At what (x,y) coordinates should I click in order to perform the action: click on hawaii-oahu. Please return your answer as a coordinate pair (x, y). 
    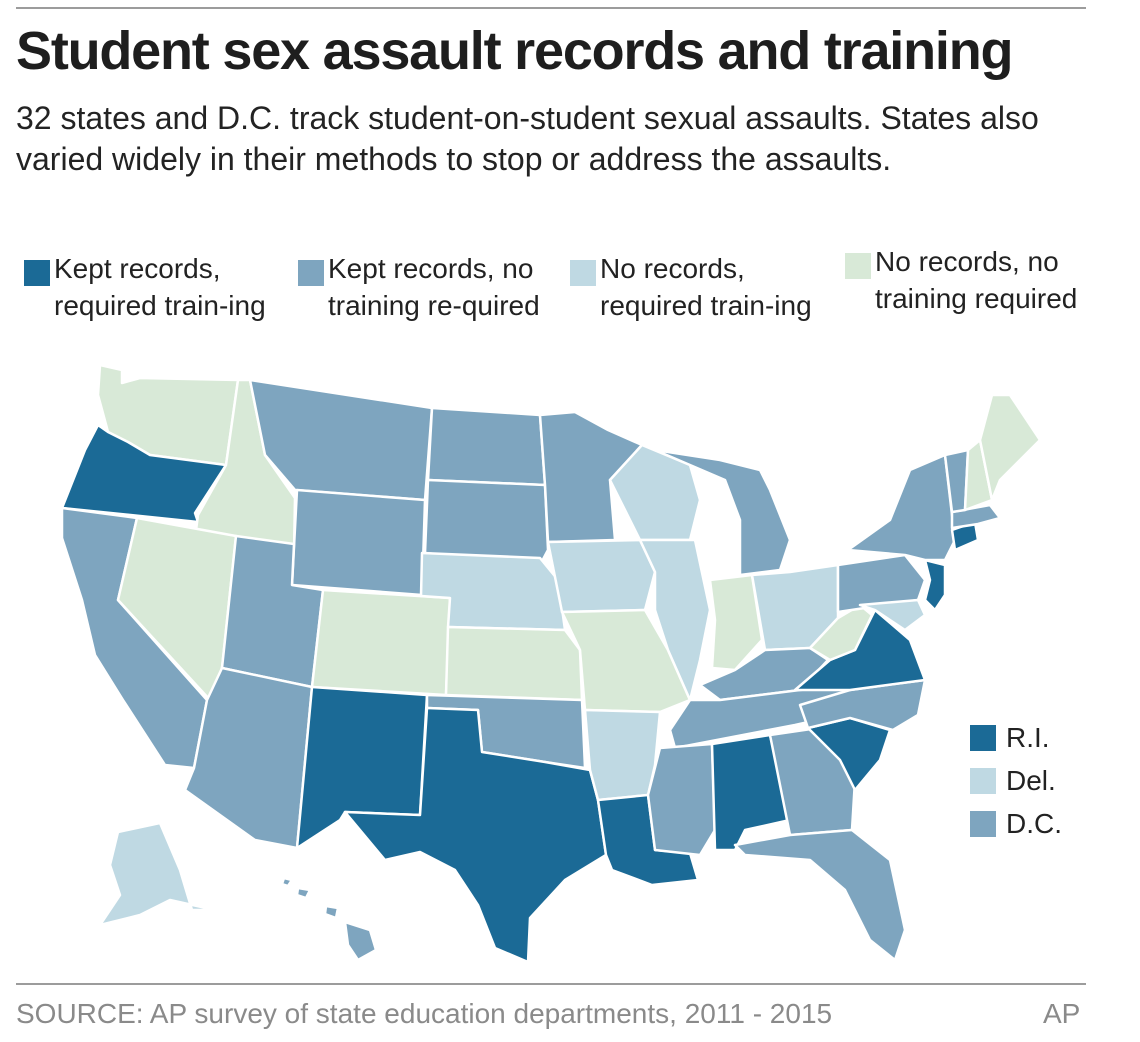
    Looking at the image, I should click on (303, 893).